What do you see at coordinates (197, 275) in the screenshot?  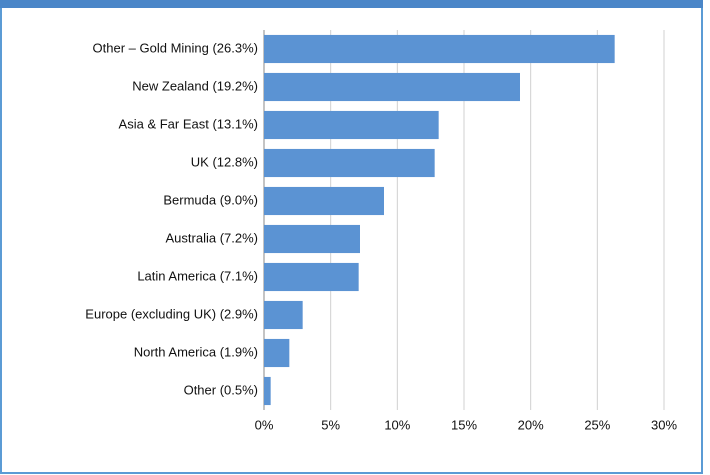 I see `y-tick-label: Latin America (7.1%)` at bounding box center [197, 275].